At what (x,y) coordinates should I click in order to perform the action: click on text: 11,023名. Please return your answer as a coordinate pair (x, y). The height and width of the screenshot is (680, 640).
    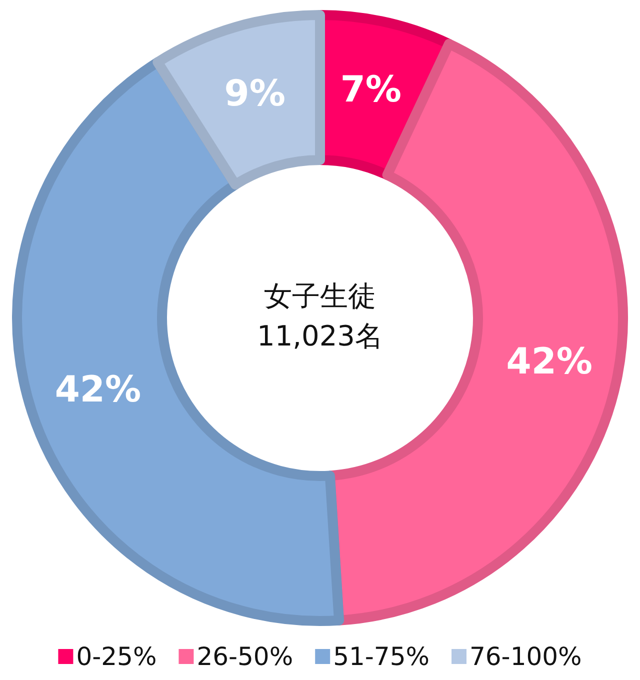
    Looking at the image, I should click on (320, 336).